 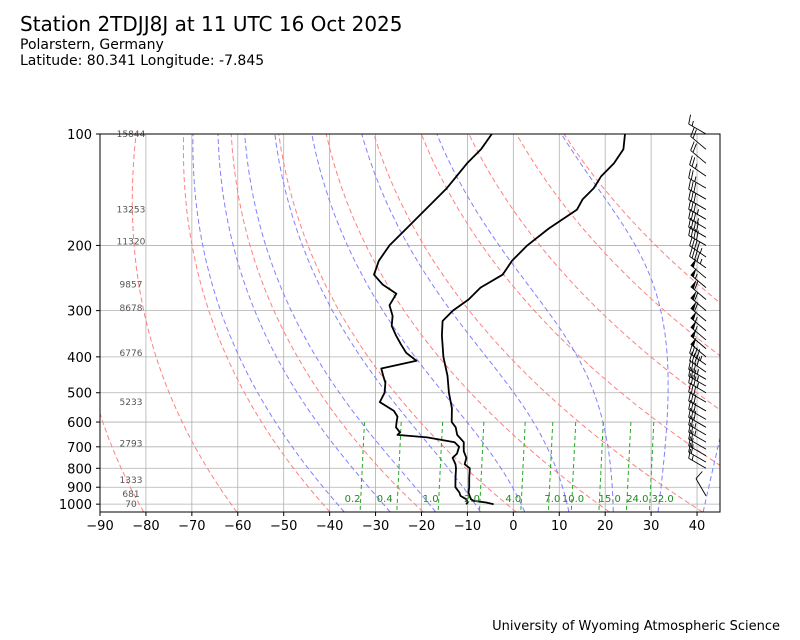 What do you see at coordinates (131, 481) in the screenshot?
I see `height-label: 1333` at bounding box center [131, 481].